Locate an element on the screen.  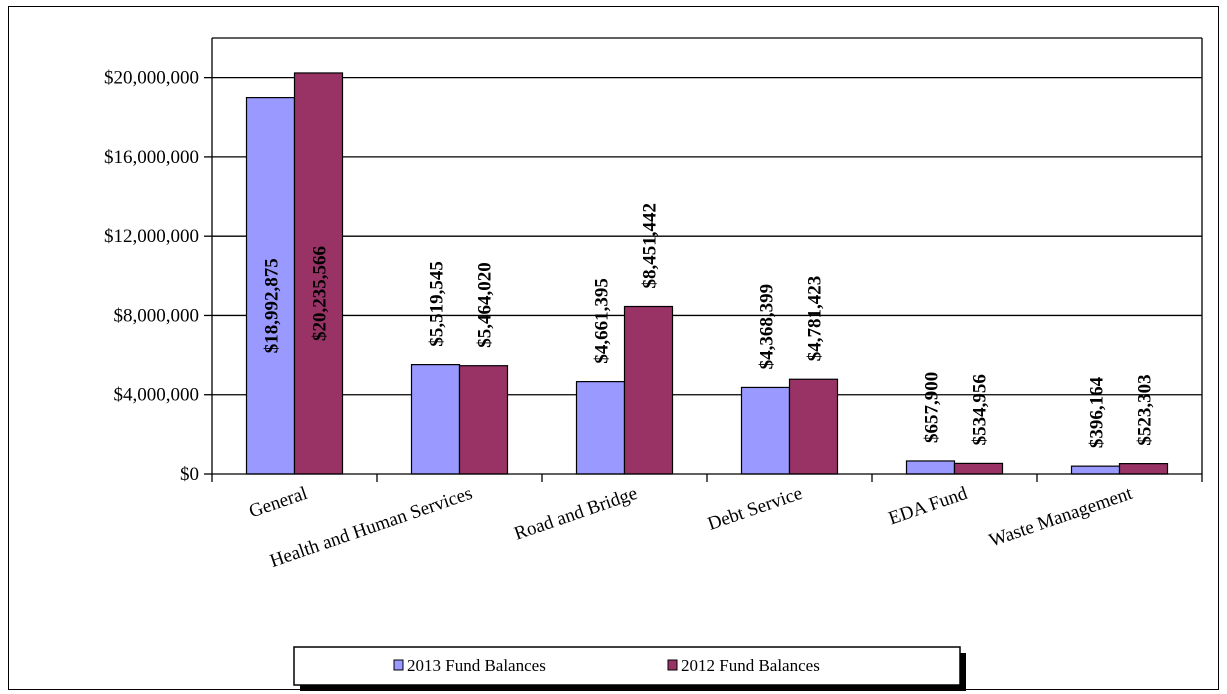
data-label: $4,661,395 is located at coordinates (602, 321).